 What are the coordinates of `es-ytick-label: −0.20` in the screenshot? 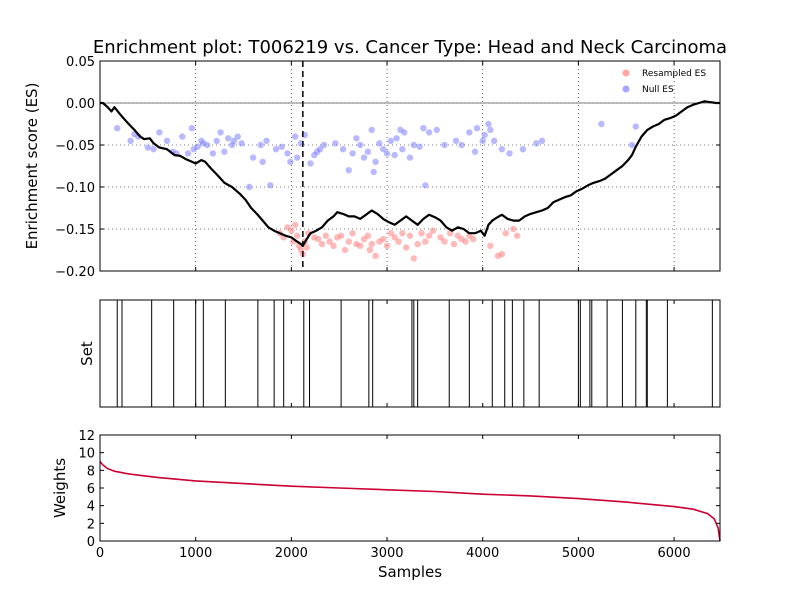 It's located at (75, 272).